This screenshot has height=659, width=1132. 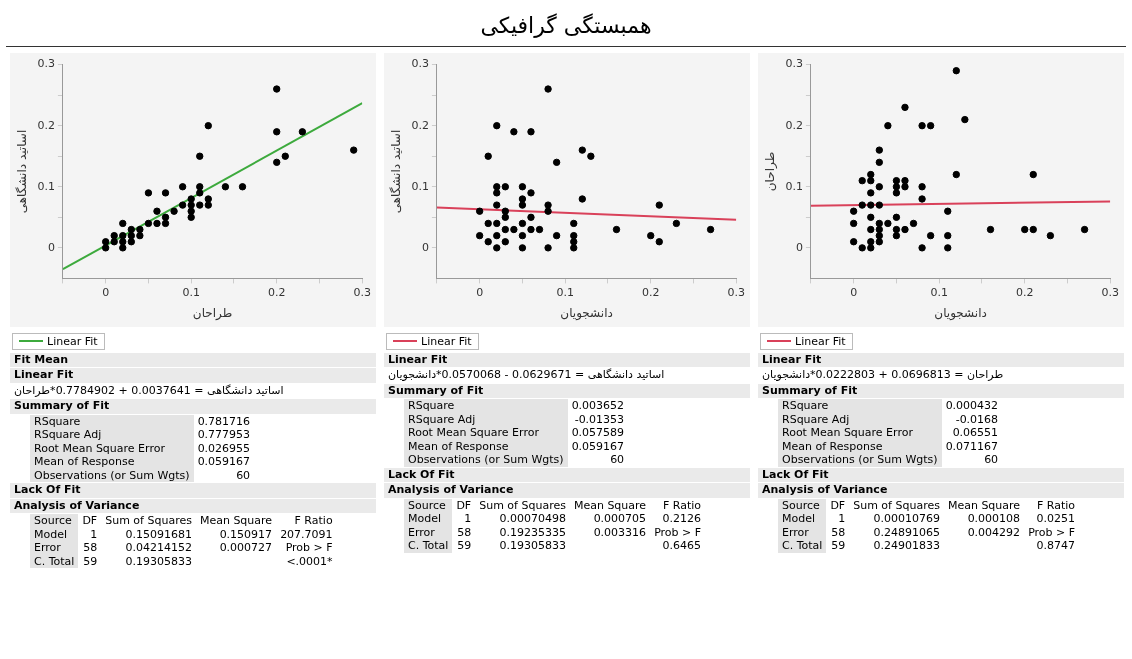 What do you see at coordinates (183, 561) in the screenshot?
I see `text: C. Total 59 0.19305833 <.0001*` at bounding box center [183, 561].